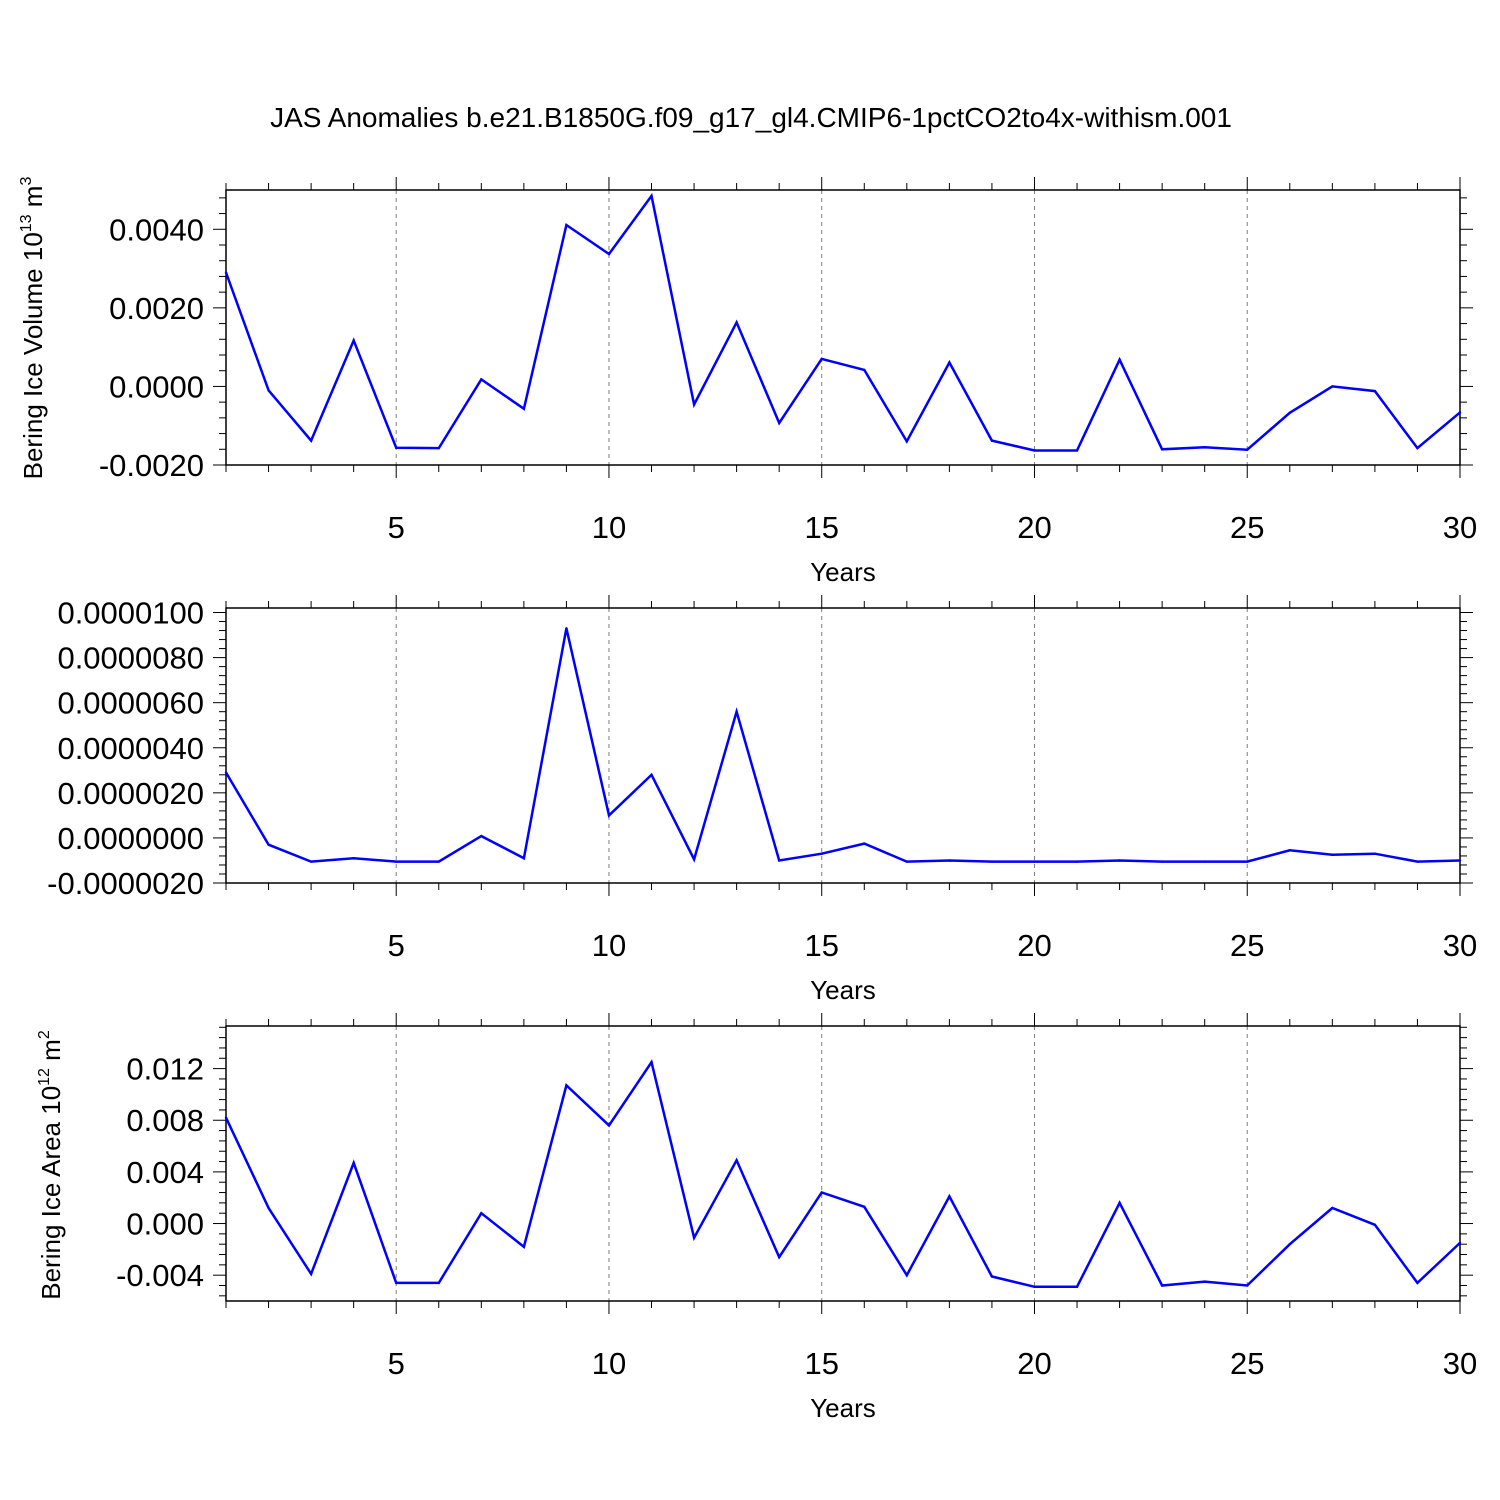 The width and height of the screenshot is (1500, 1500). What do you see at coordinates (165, 1120) in the screenshot?
I see `y-tick-label: 0.008` at bounding box center [165, 1120].